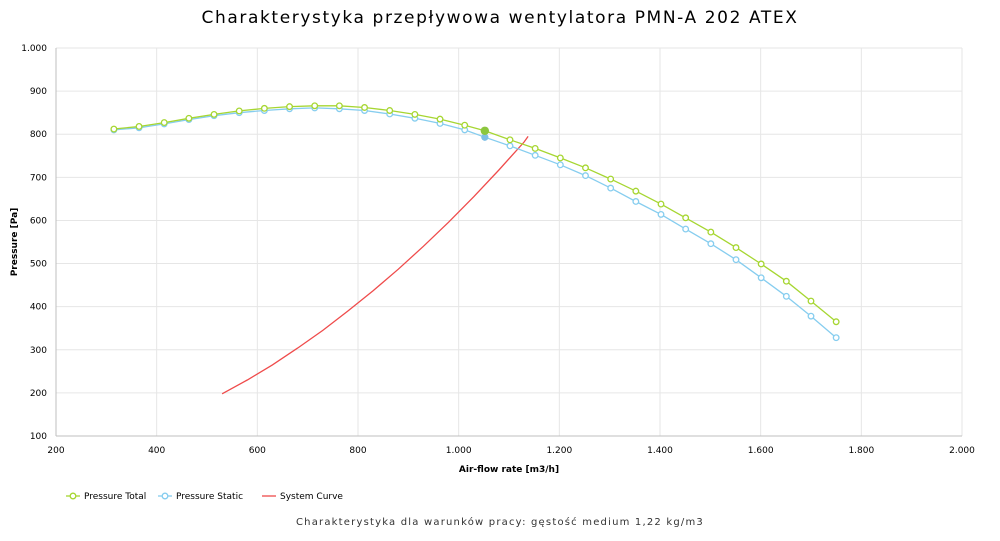 The image size is (1000, 541). Describe the element at coordinates (38, 92) in the screenshot. I see `y-tick-label: 900` at that location.